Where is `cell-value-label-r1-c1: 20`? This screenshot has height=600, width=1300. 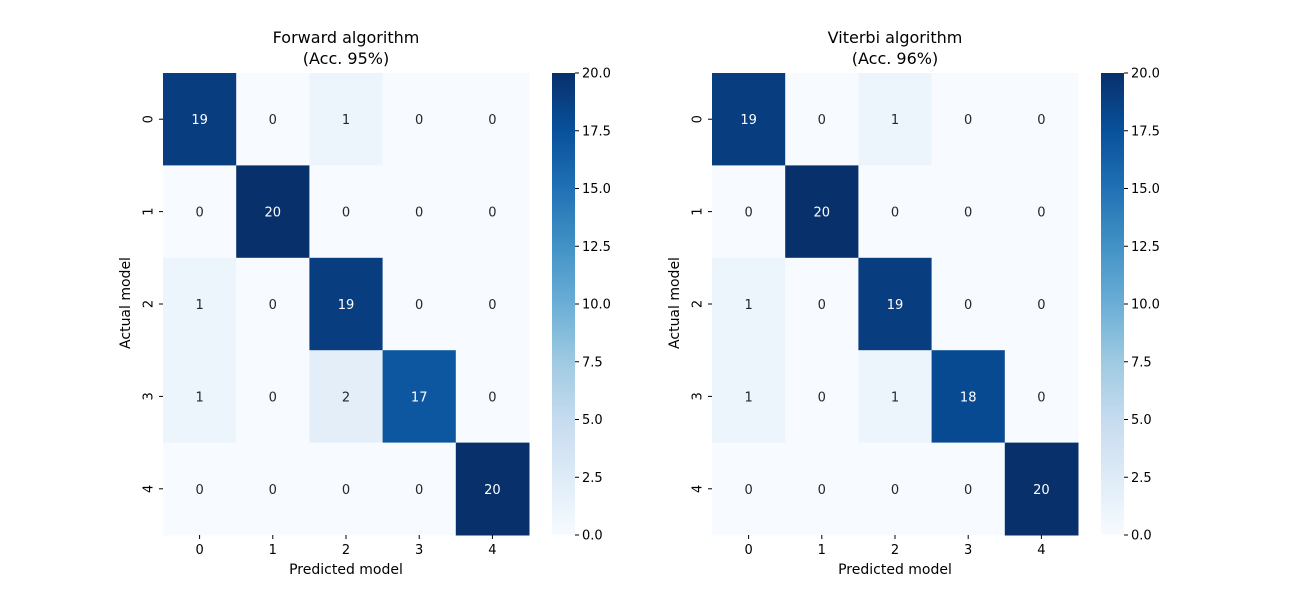 cell-value-label-r1-c1: 20 is located at coordinates (822, 213).